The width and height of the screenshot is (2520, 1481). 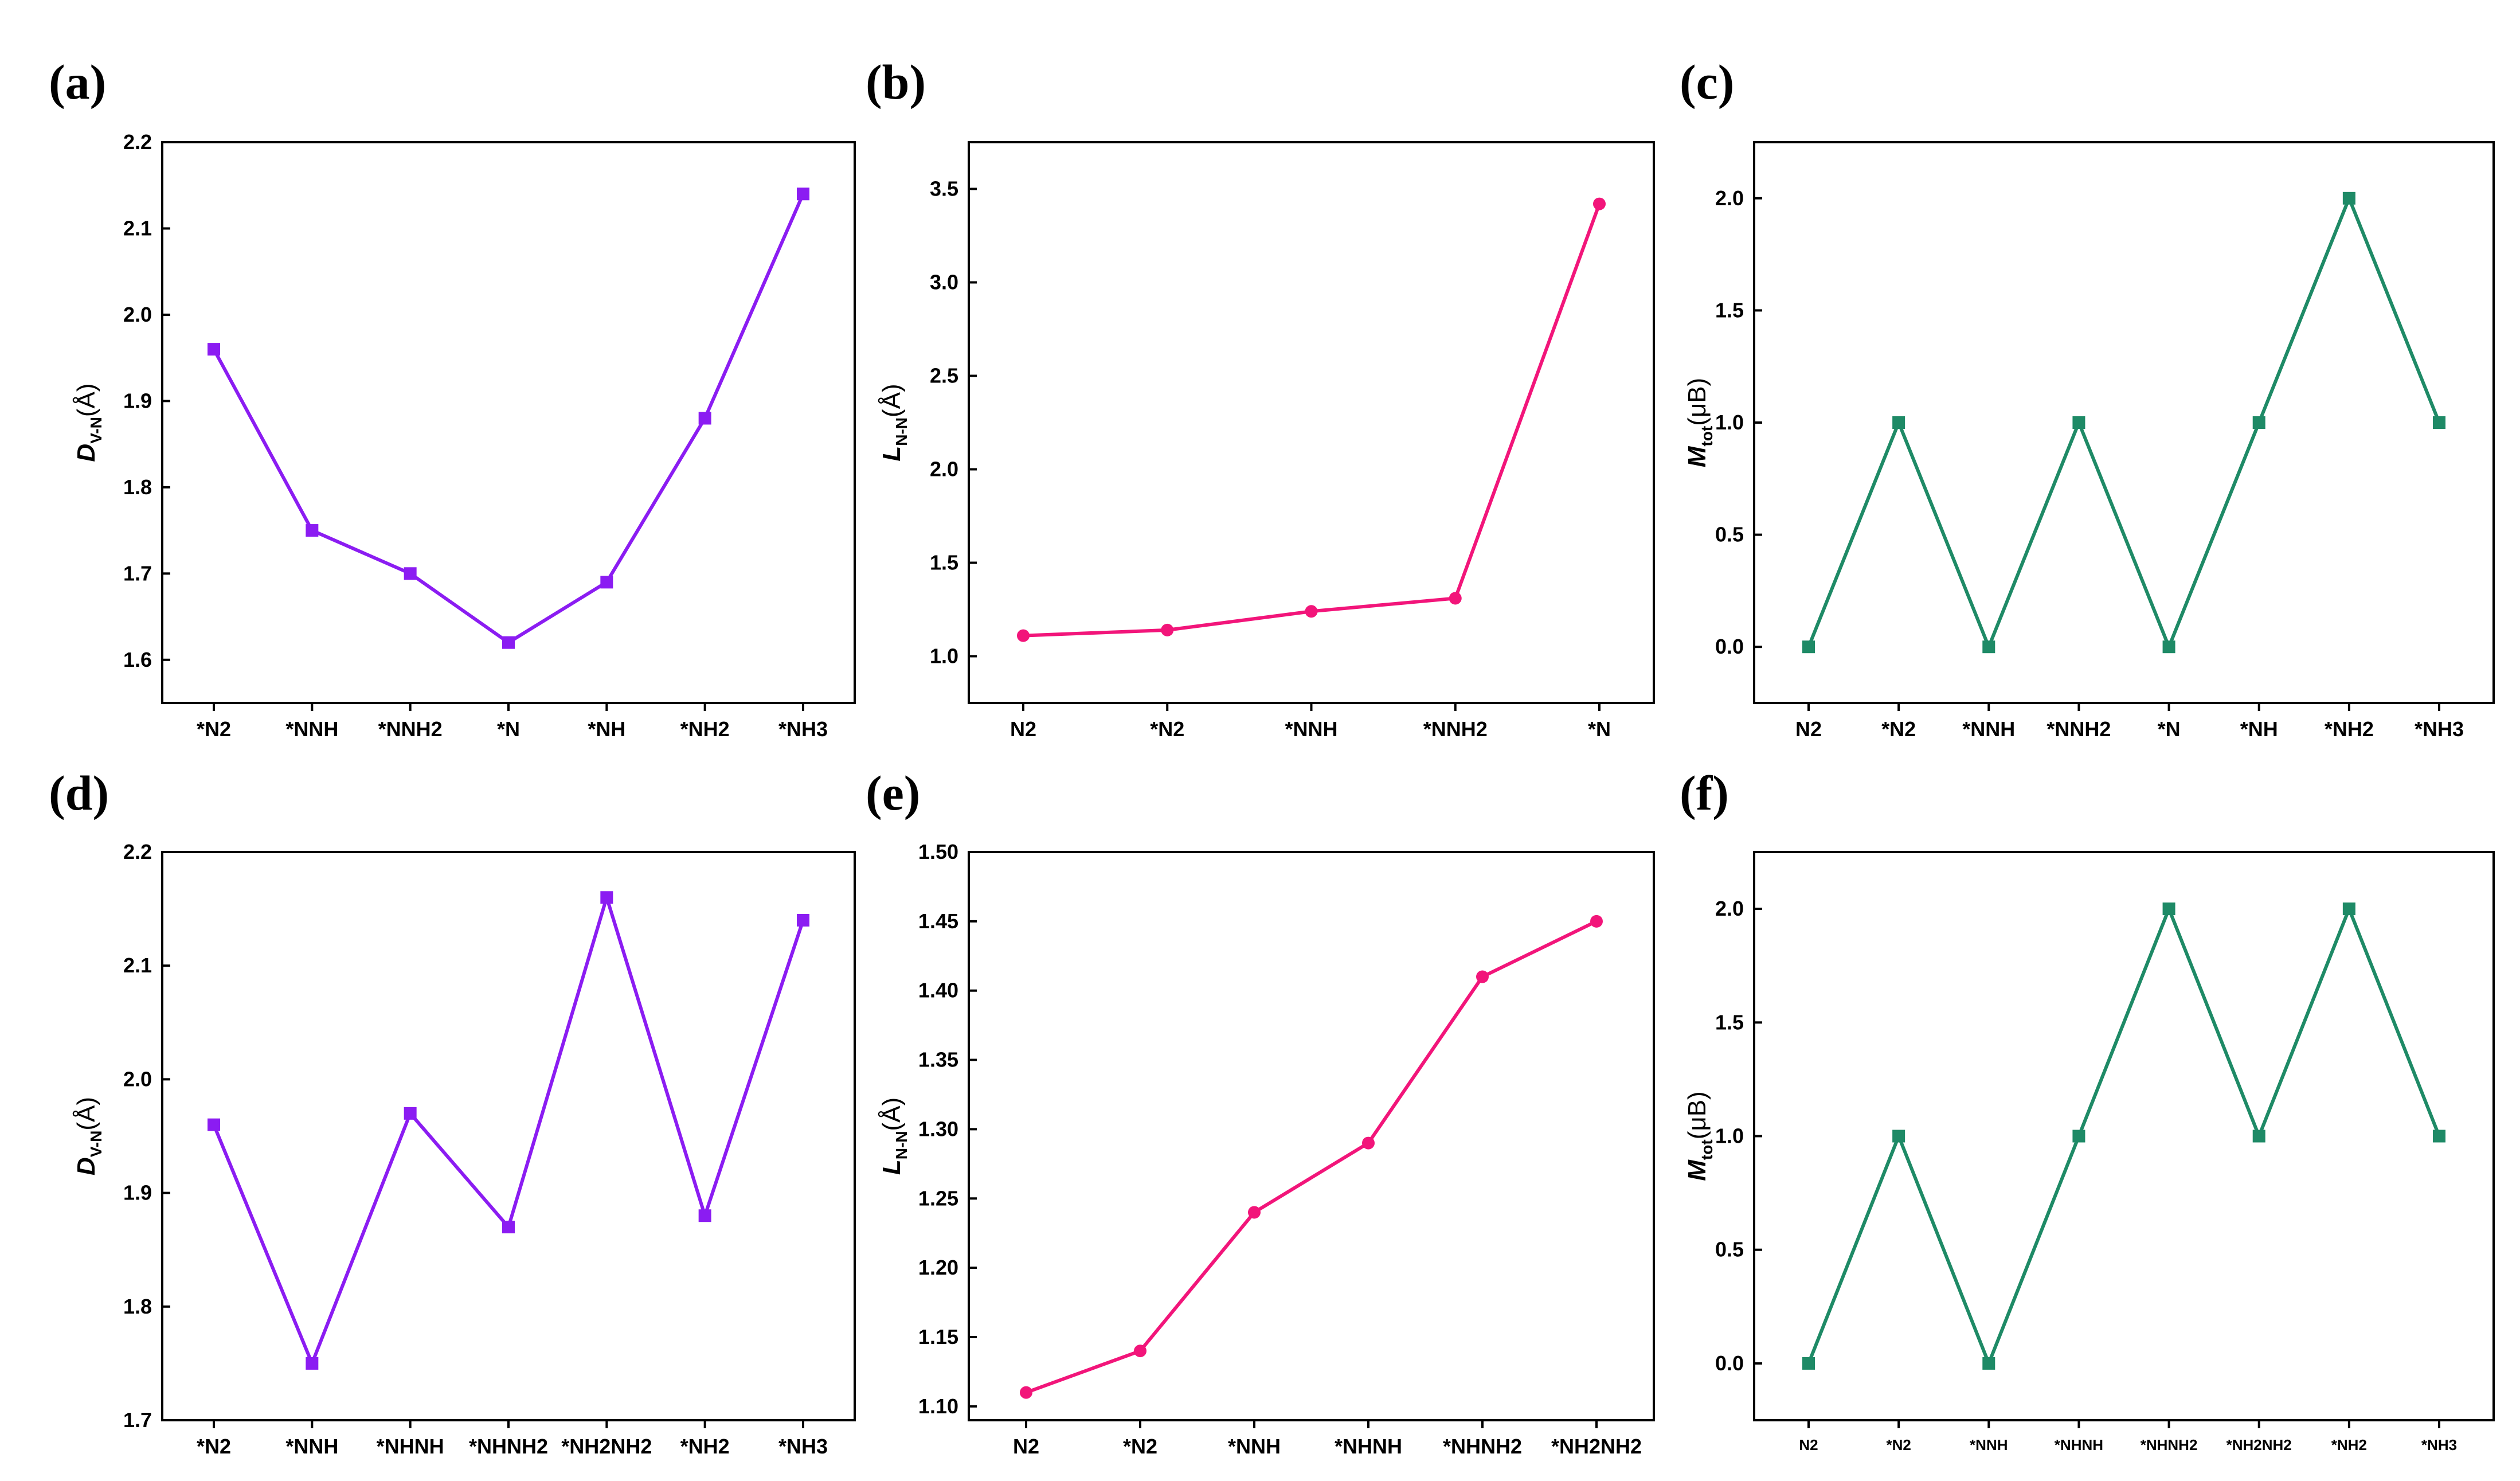 What do you see at coordinates (2079, 1444) in the screenshot?
I see `x-tick-label-f: *NHNH` at bounding box center [2079, 1444].